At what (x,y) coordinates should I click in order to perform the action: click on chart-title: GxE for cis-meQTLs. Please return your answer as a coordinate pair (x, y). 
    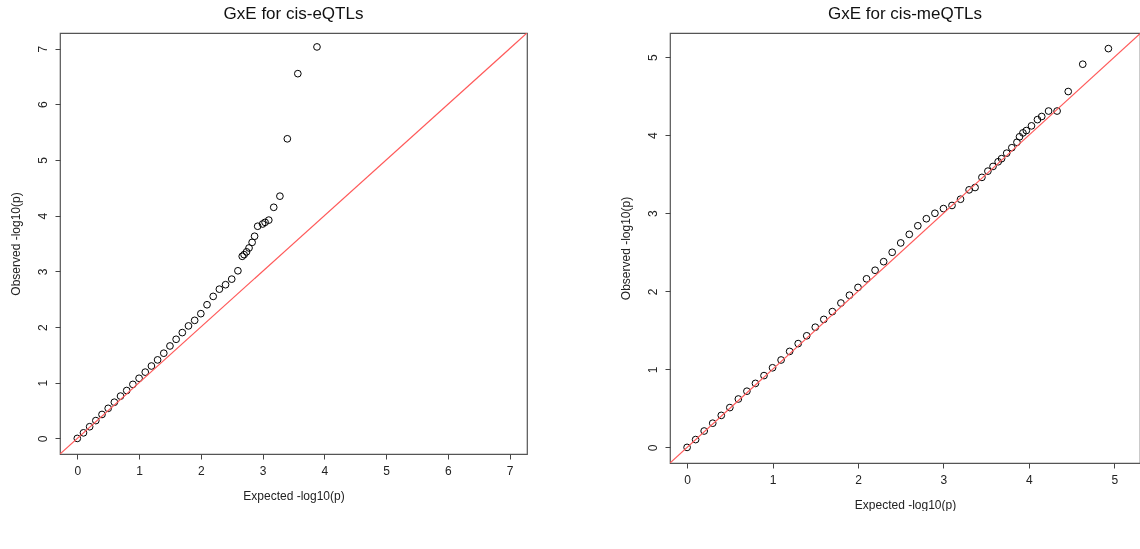
    Looking at the image, I should click on (905, 13).